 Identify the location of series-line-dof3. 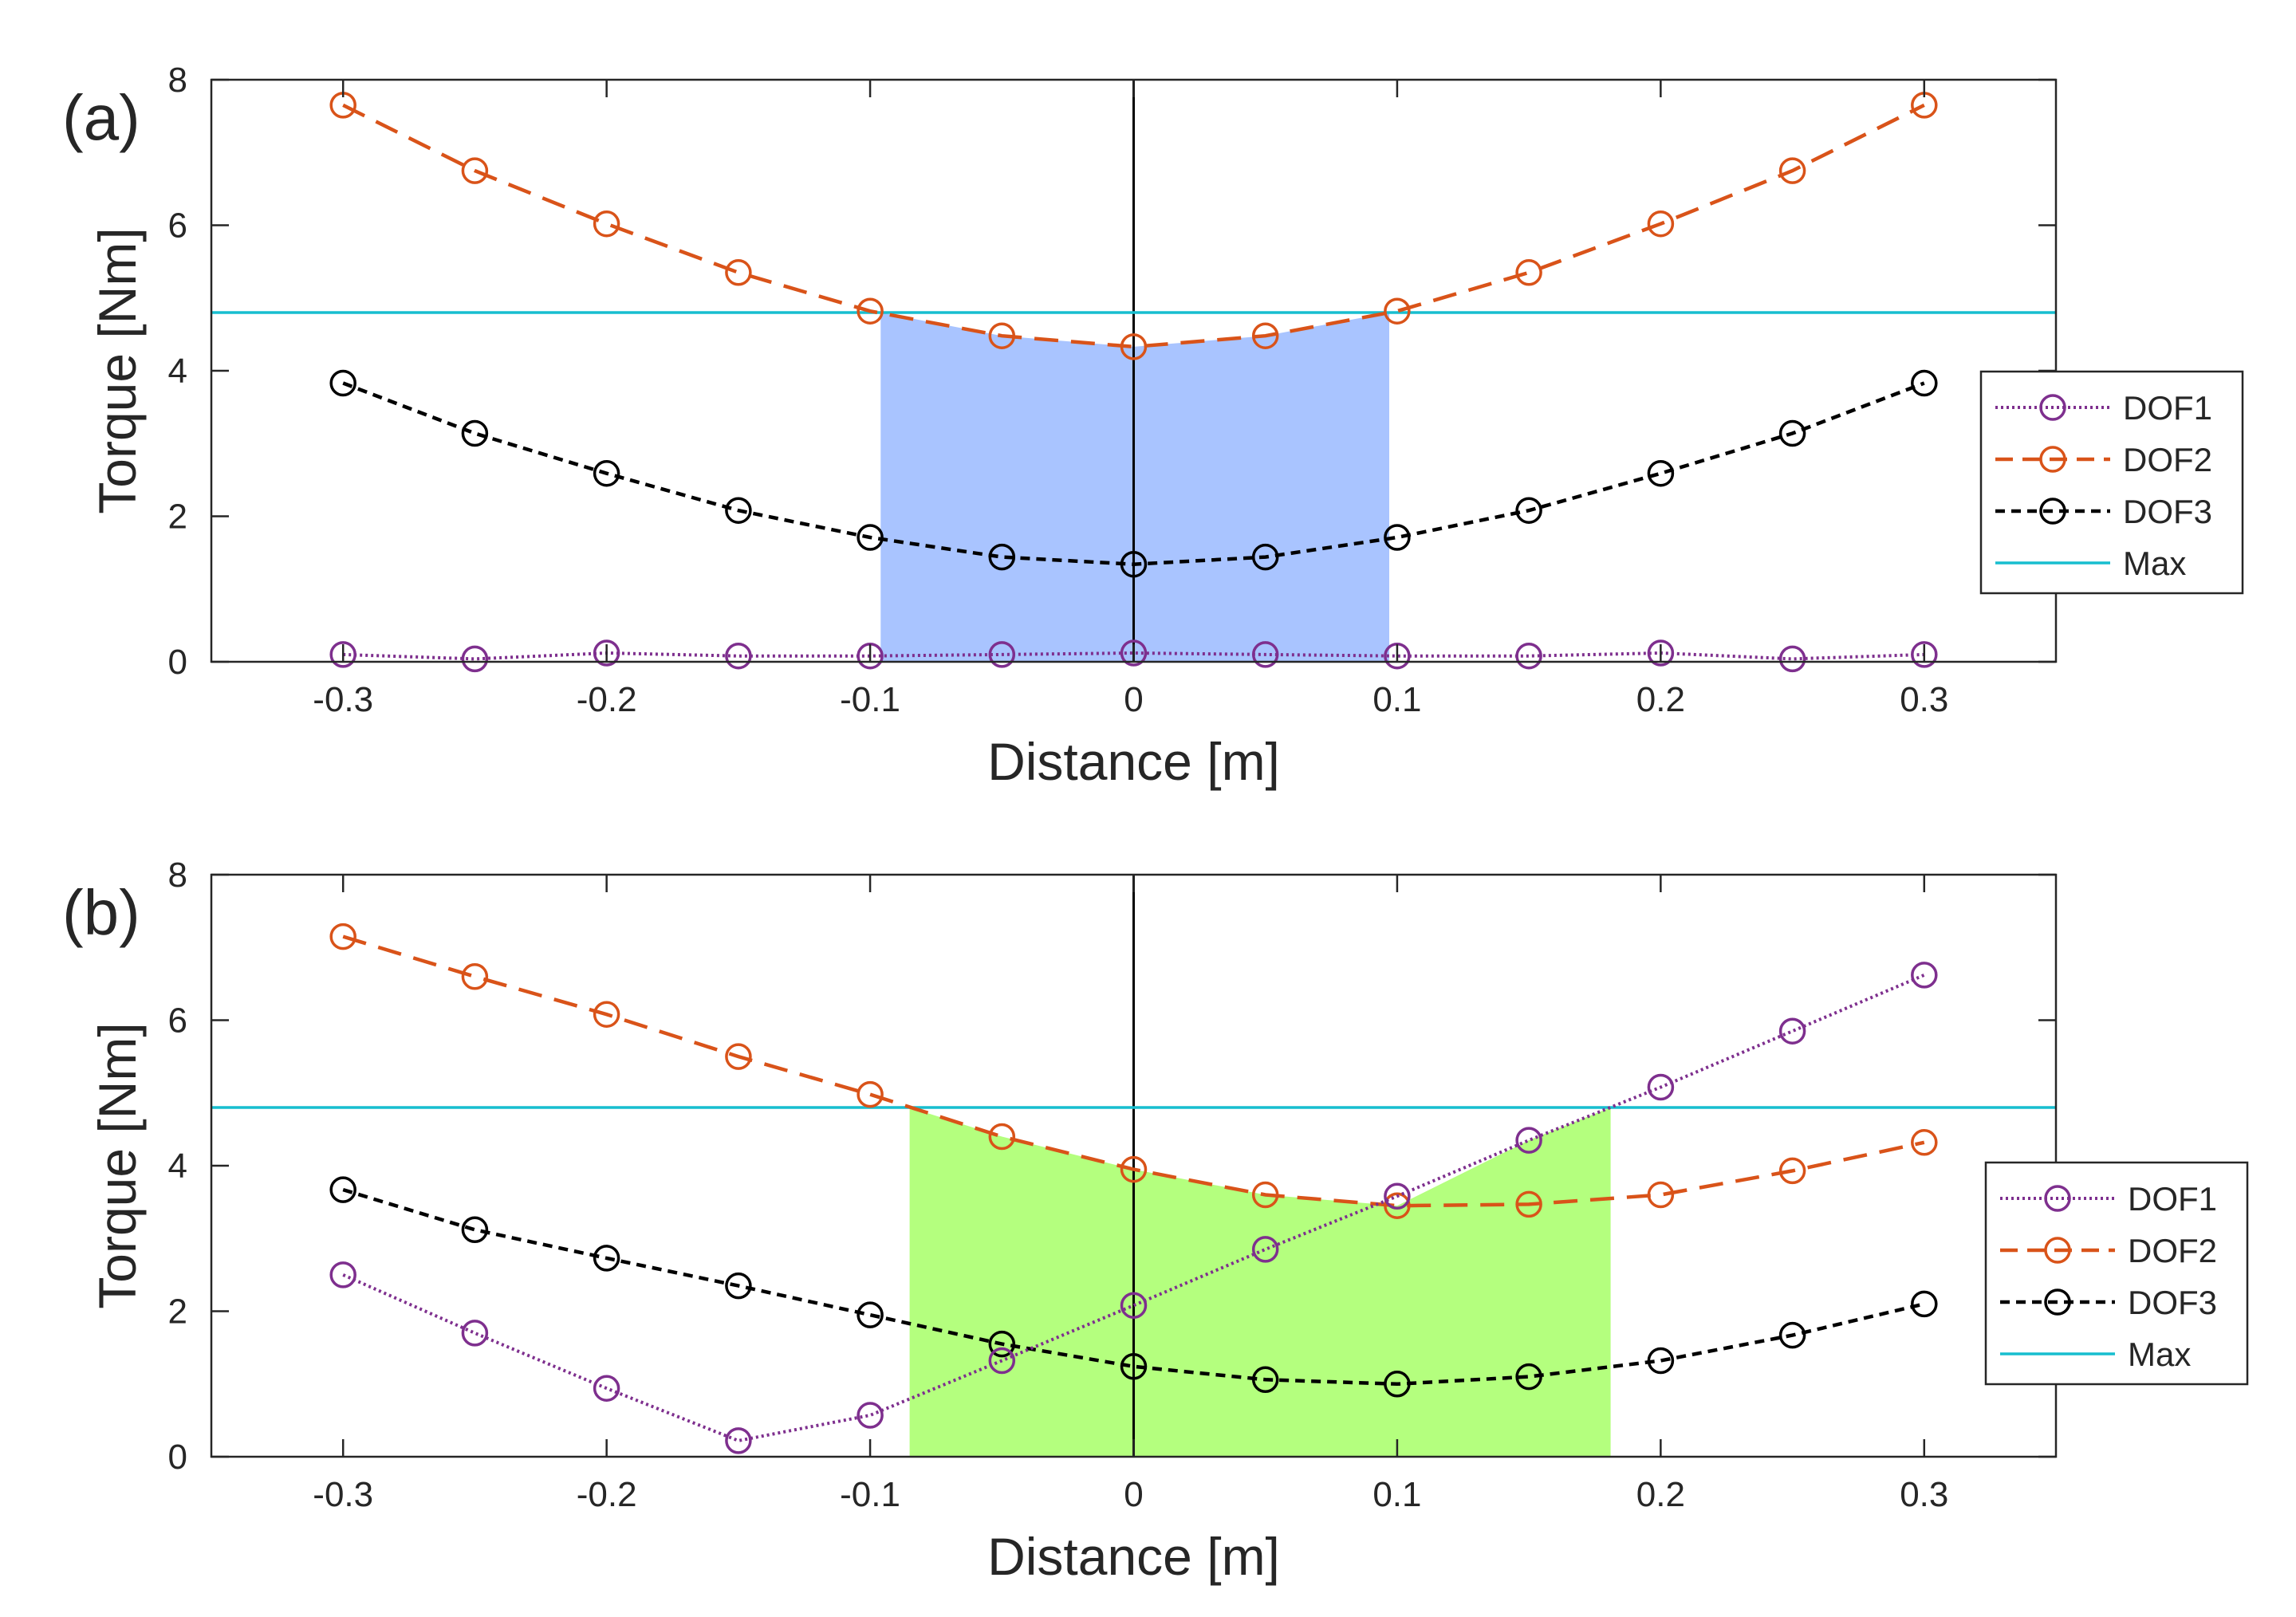
(1133, 473).